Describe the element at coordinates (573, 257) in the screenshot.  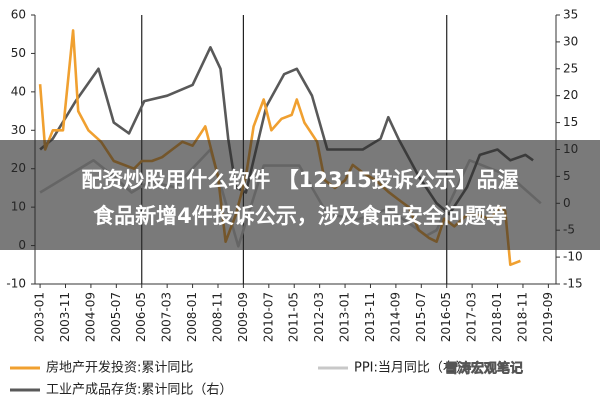
I see `y2-tick-label: -10` at that location.